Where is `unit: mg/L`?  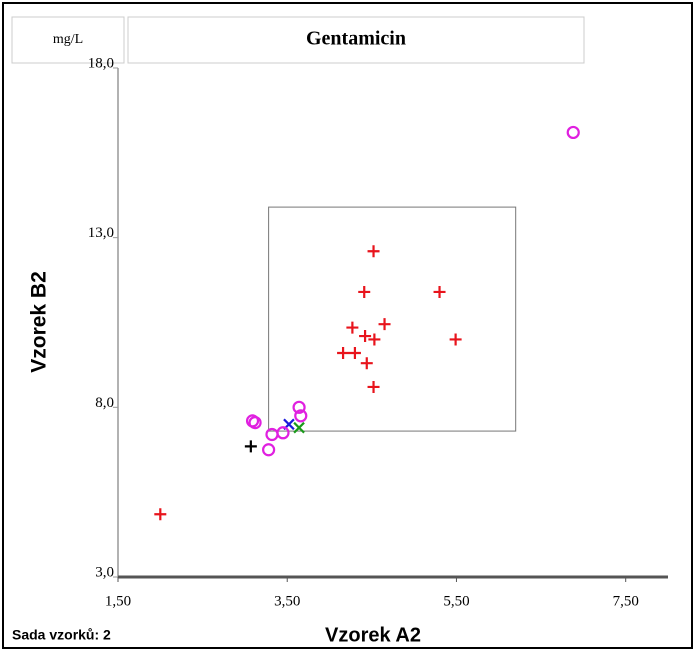 unit: mg/L is located at coordinates (68, 39).